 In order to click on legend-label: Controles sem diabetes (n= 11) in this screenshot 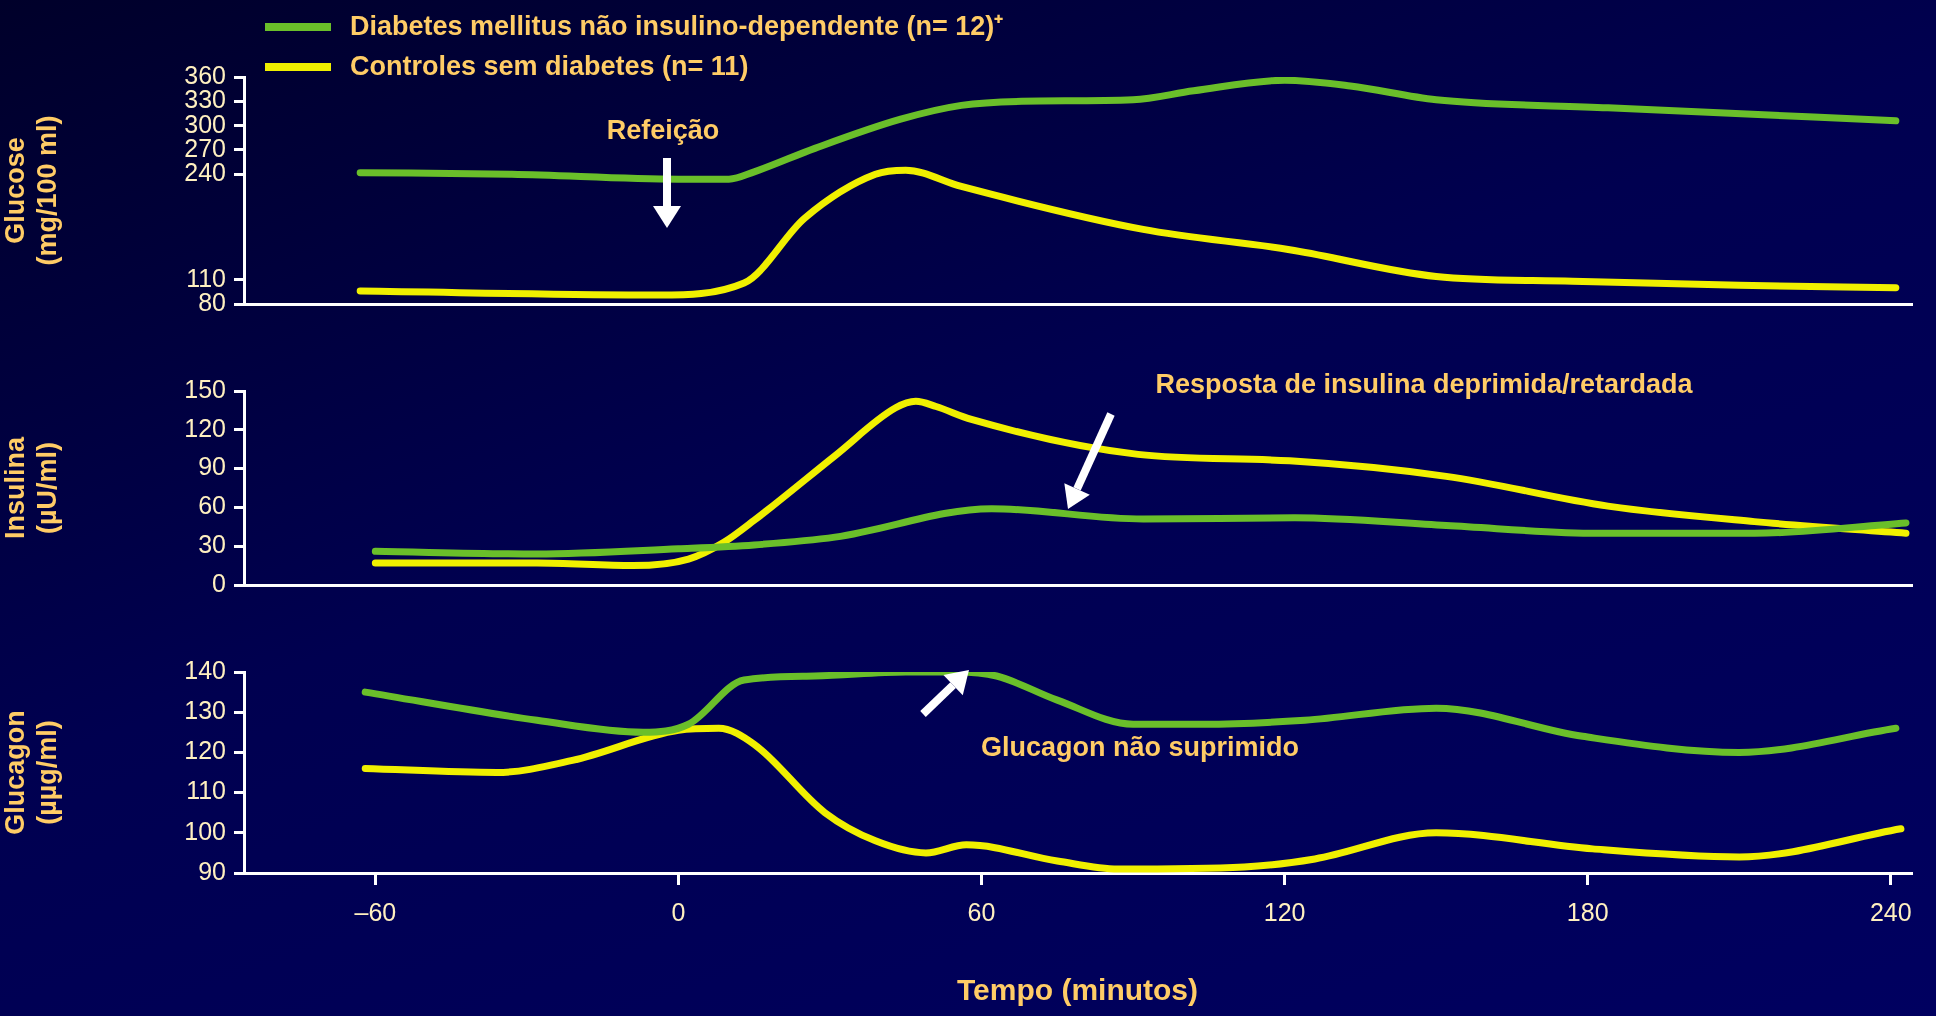, I will do `click(549, 66)`.